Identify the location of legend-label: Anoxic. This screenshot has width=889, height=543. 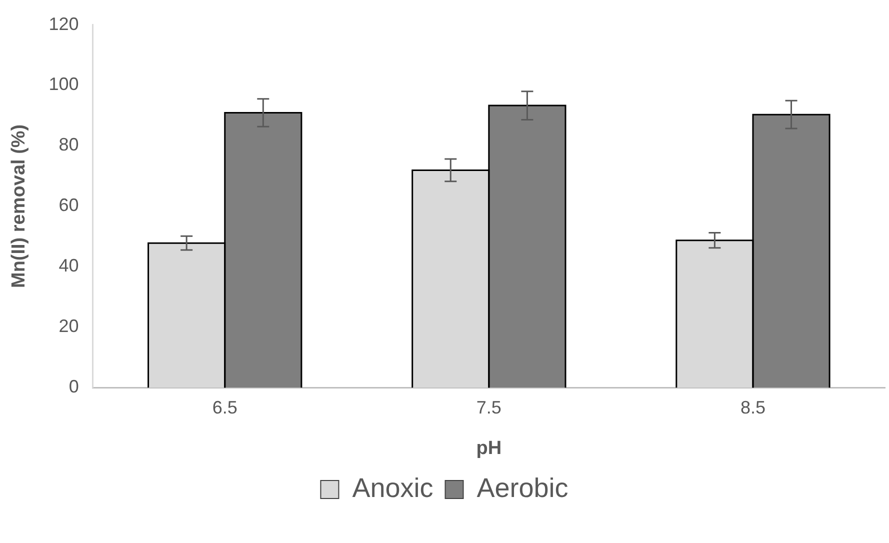
(393, 487).